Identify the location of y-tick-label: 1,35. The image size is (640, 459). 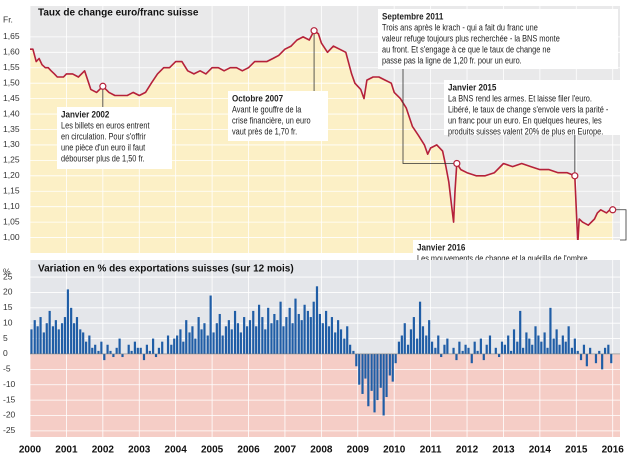
(11, 129).